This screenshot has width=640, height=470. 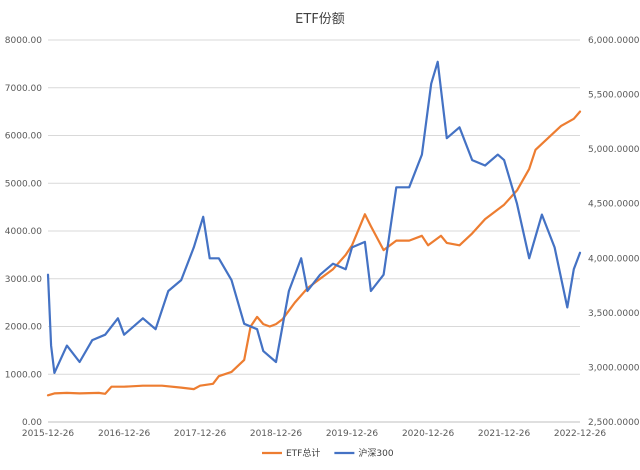 What do you see at coordinates (614, 259) in the screenshot?
I see `y-right-tick-label: 4,000.0000` at bounding box center [614, 259].